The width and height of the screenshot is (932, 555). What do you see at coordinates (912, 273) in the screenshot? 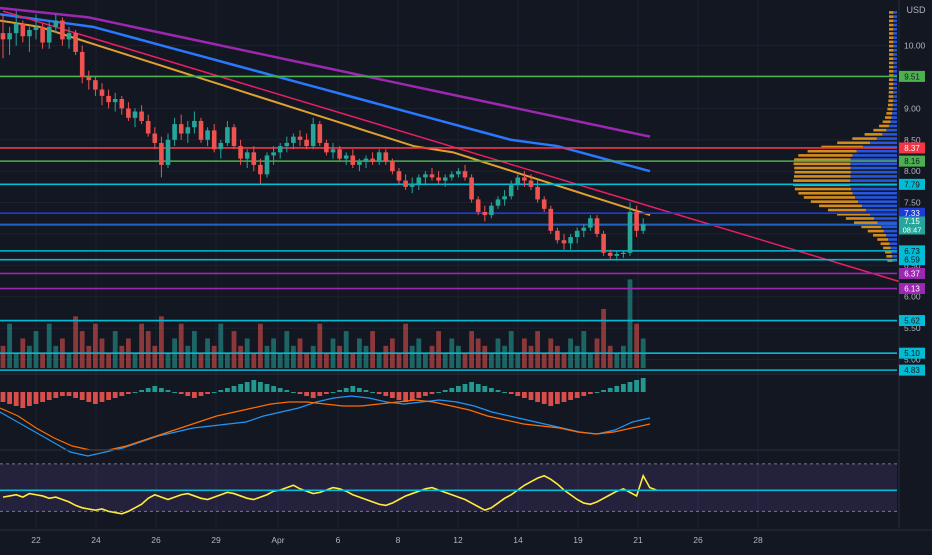
I see `level-label: 6.37` at bounding box center [912, 273].